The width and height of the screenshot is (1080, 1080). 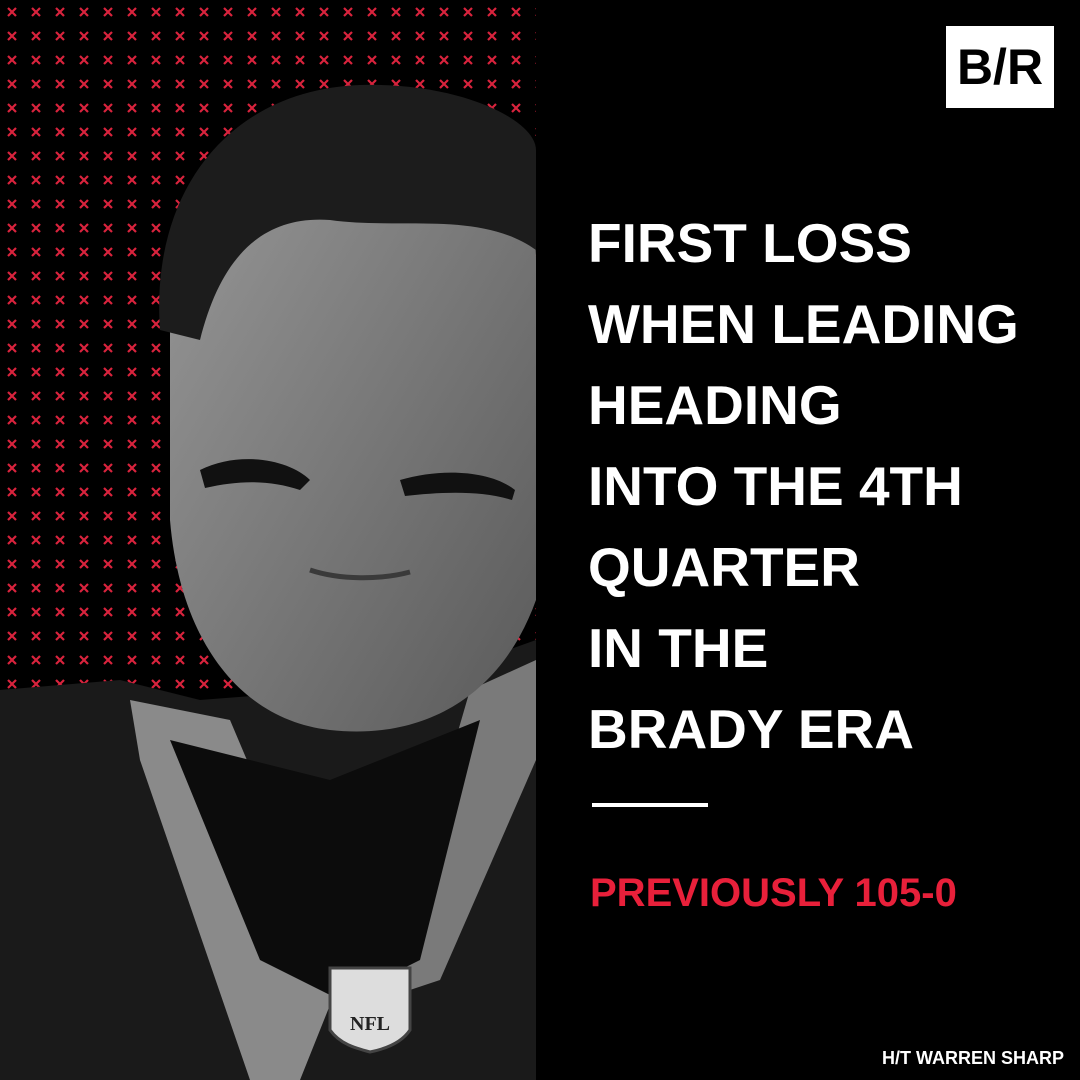 I want to click on headline-line: WHEN LEADING, so click(x=803, y=324).